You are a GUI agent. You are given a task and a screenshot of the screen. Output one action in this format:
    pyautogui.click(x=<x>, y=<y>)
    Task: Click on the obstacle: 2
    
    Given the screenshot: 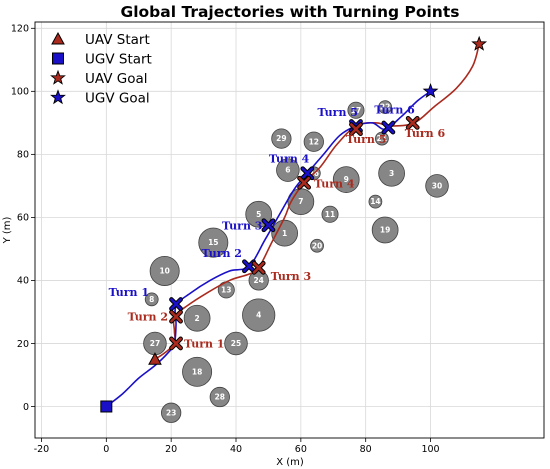 What is the action you would take?
    pyautogui.click(x=197, y=318)
    